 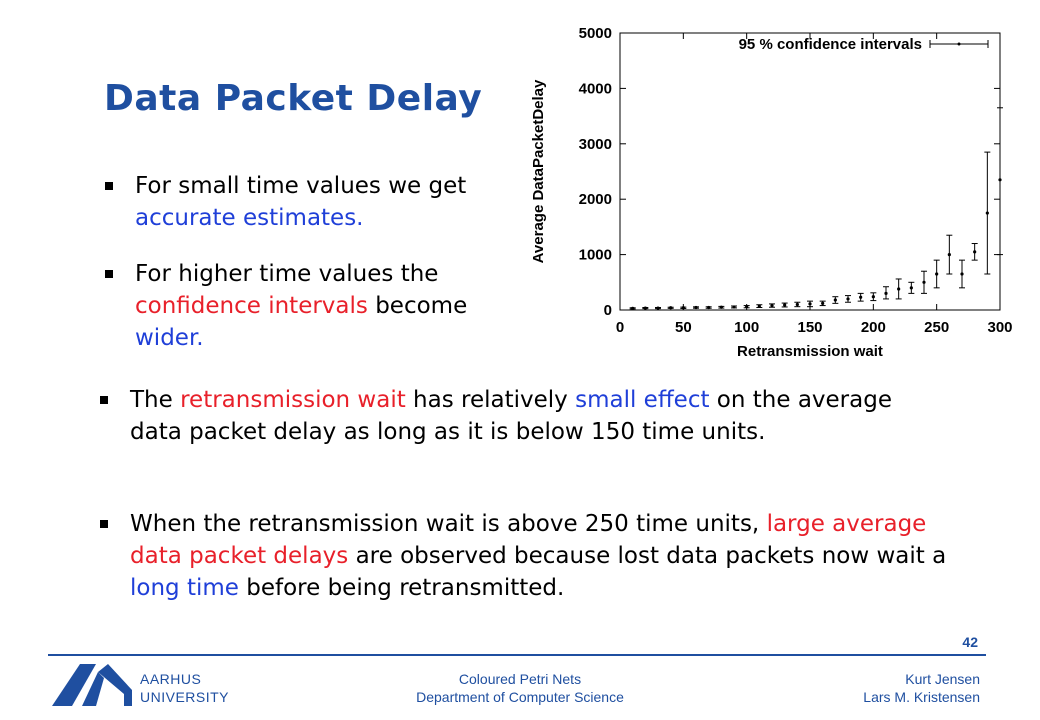 What do you see at coordinates (520, 679) in the screenshot?
I see `course-title: Coloured Petri Nets` at bounding box center [520, 679].